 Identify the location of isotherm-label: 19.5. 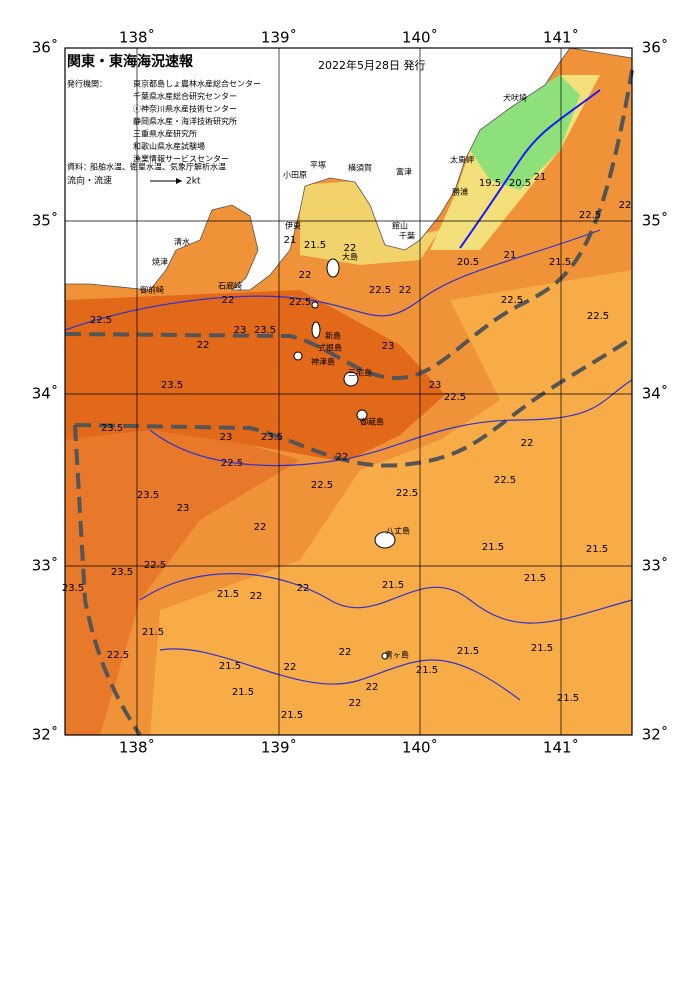
(490, 183).